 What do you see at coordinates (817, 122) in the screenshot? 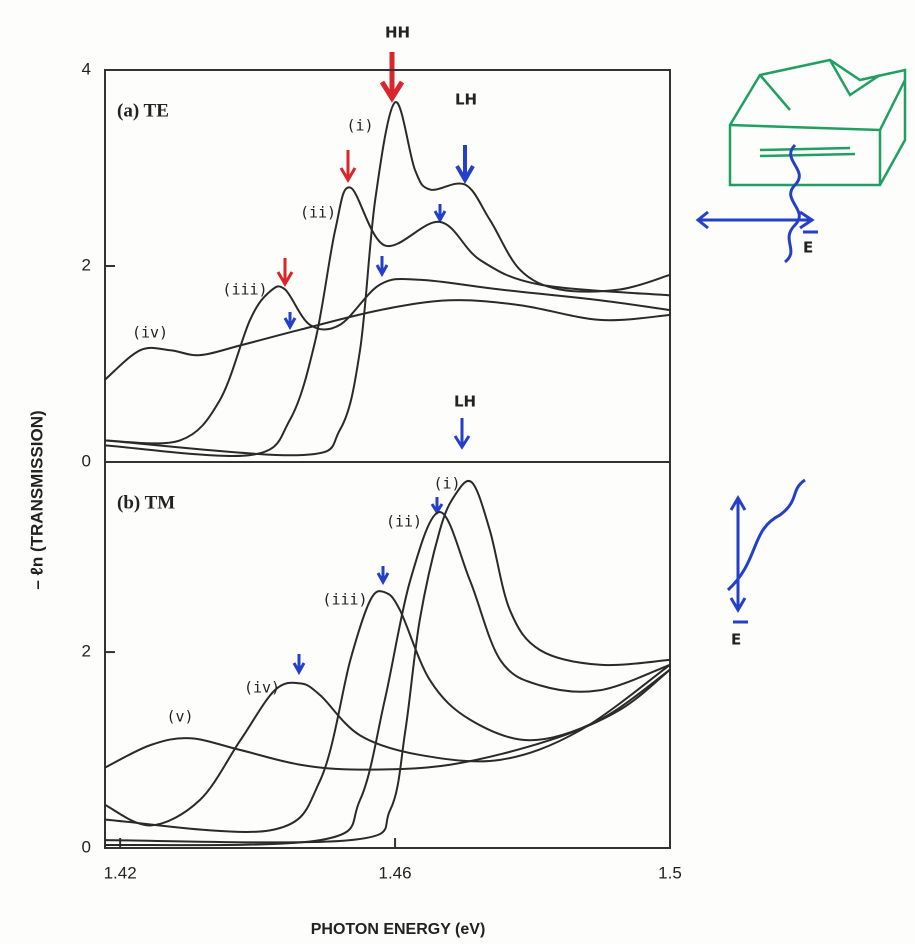
I see `waveguide-sketch` at bounding box center [817, 122].